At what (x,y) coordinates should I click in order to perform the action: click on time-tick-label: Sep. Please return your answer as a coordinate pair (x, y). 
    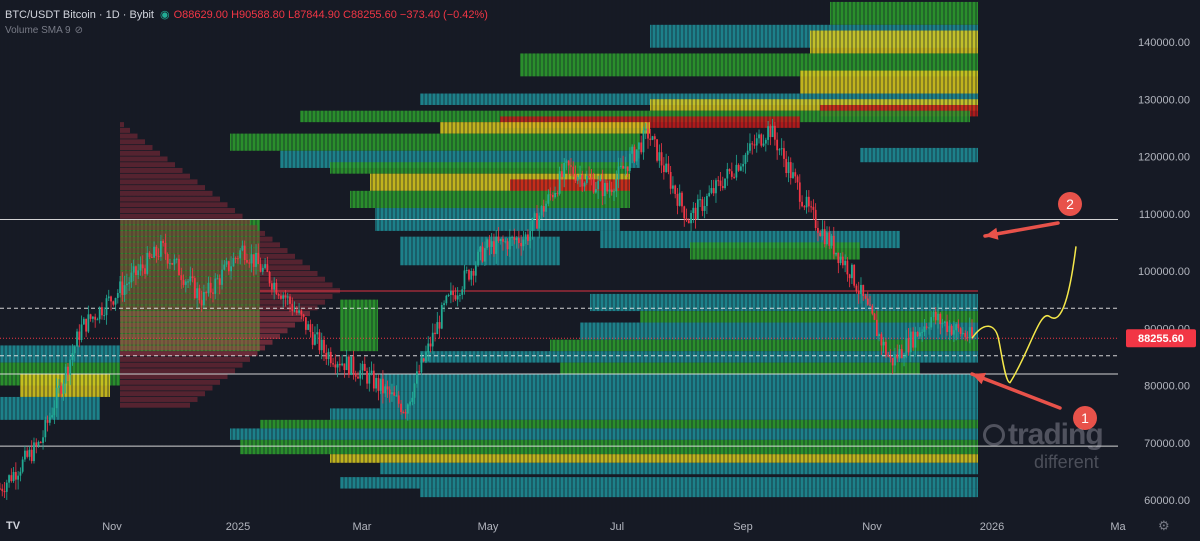
    Looking at the image, I should click on (743, 527).